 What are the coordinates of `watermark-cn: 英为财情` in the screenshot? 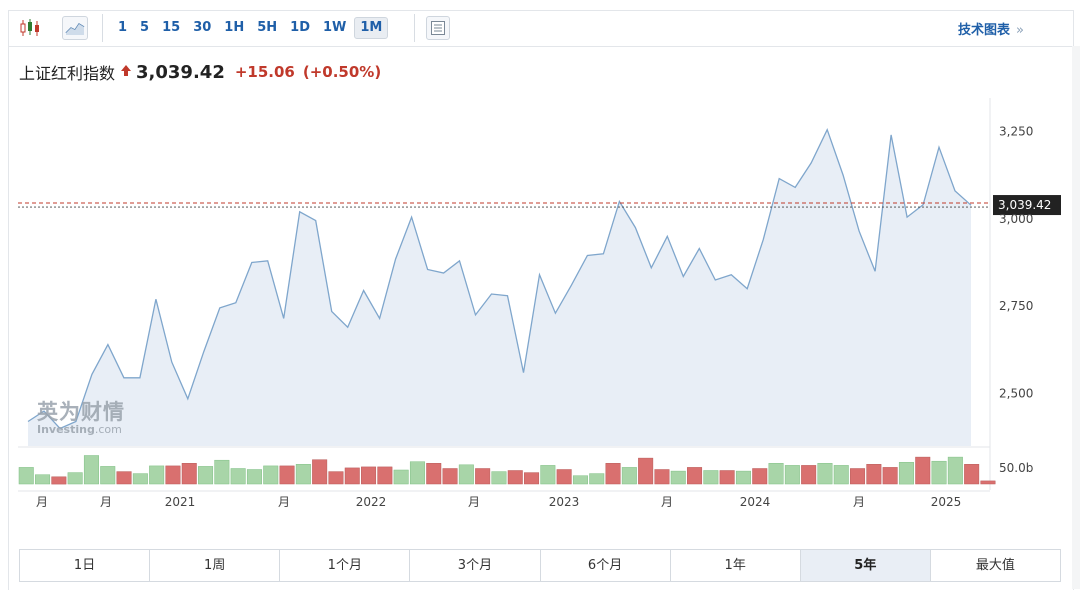 It's located at (81, 411).